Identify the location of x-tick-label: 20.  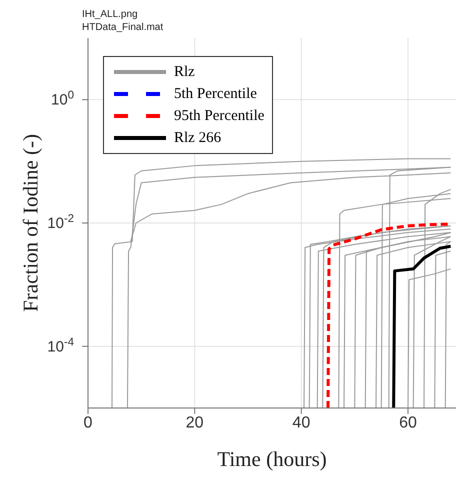
(195, 423).